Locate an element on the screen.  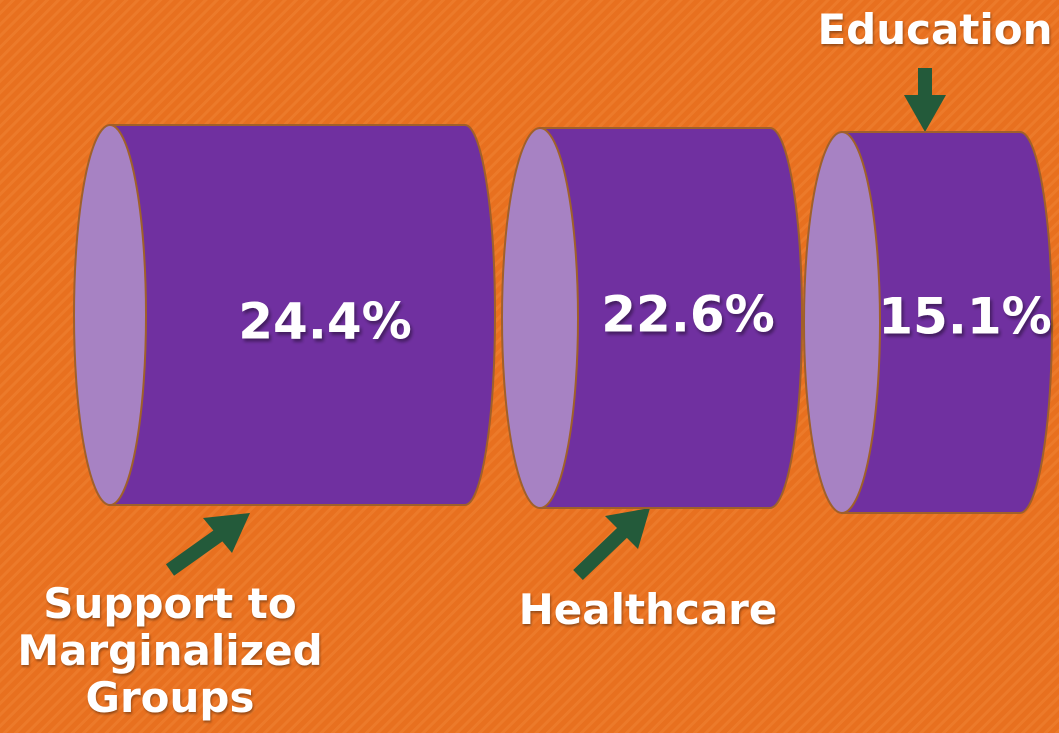
category-label: Support to Marginalized Groups is located at coordinates (170, 650).